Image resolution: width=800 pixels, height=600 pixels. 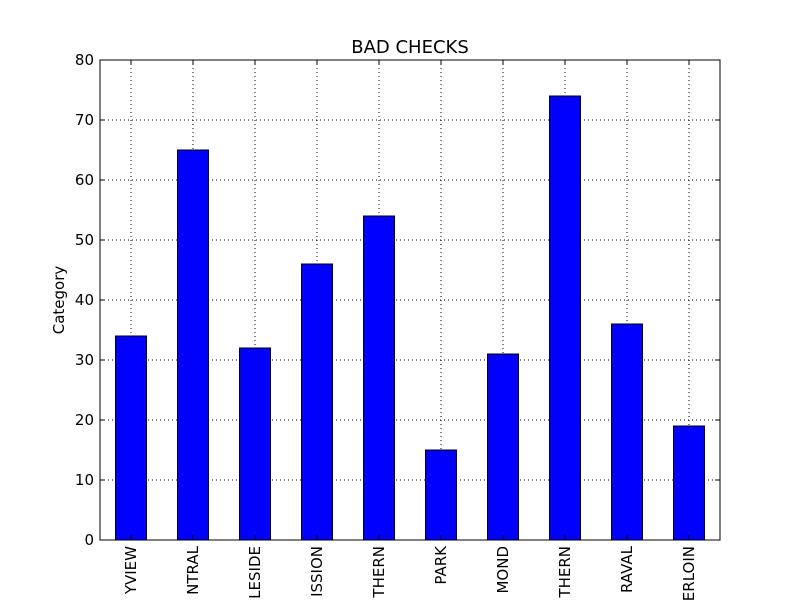 I want to click on y-tick-label: 20, so click(x=84, y=420).